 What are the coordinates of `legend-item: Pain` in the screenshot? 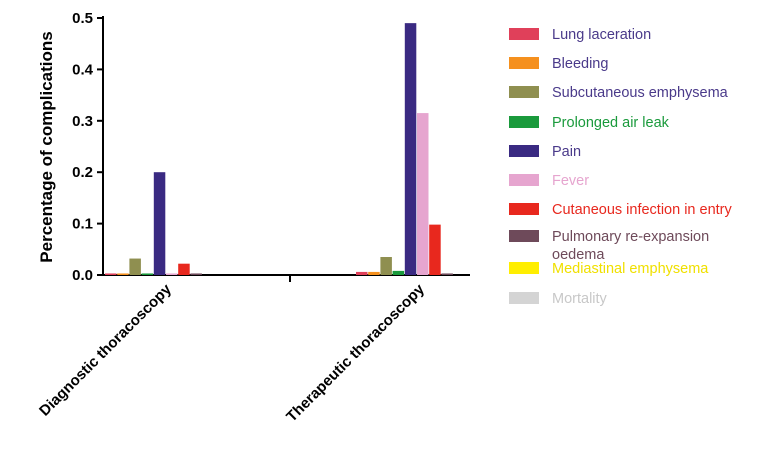 It's located at (545, 152).